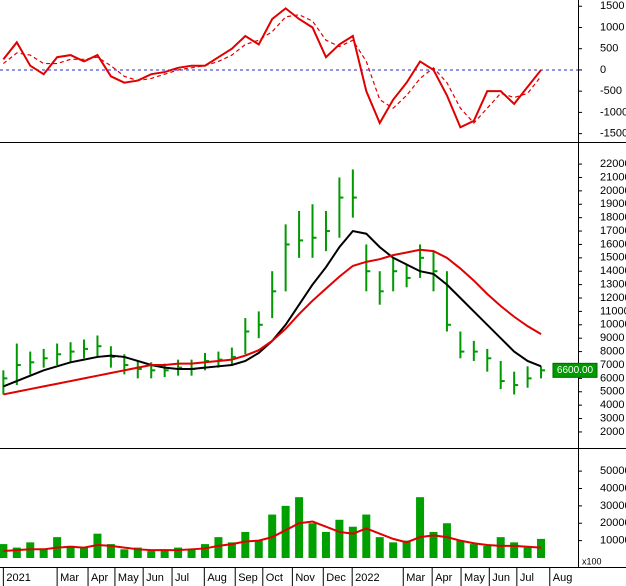  Describe the element at coordinates (612, 392) in the screenshot. I see `y-tick-label: 5000` at that location.